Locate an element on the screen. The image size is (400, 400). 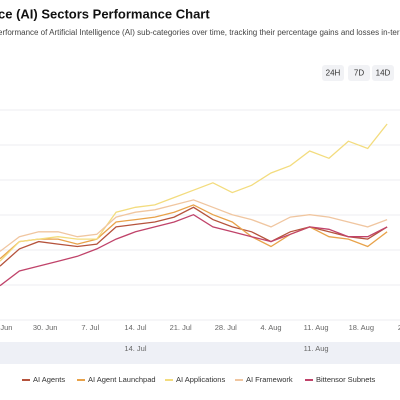
x-tick-label: 14. Jul is located at coordinates (135, 327).